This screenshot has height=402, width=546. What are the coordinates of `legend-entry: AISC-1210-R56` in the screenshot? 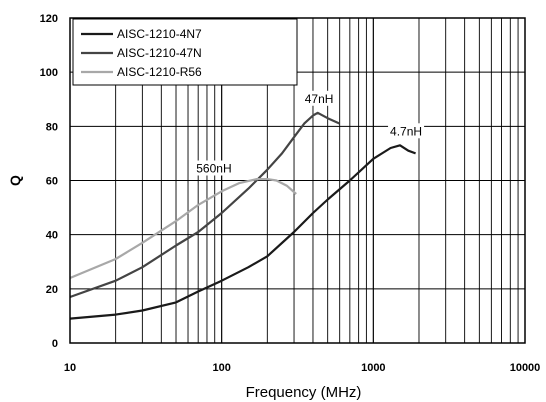 It's located at (159, 72).